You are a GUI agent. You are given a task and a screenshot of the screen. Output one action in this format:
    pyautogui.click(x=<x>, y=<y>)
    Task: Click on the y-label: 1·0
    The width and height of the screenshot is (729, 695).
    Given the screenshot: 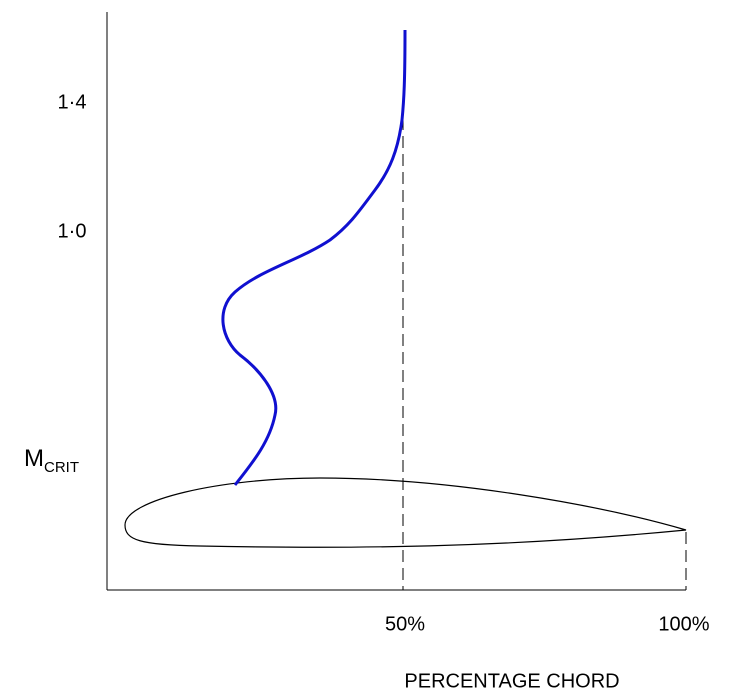 What is the action you would take?
    pyautogui.click(x=72, y=231)
    